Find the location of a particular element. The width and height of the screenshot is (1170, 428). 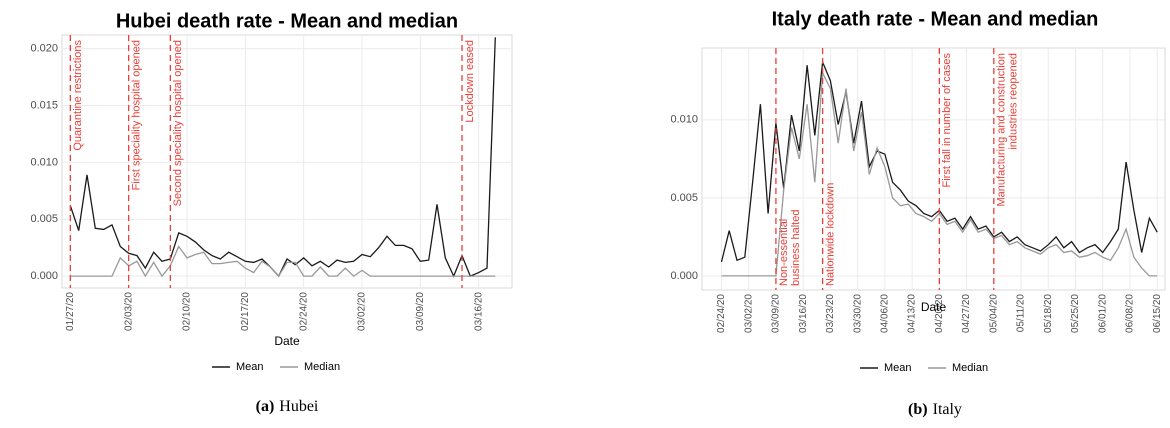

event-label: industries reopened is located at coordinates (1014, 101).